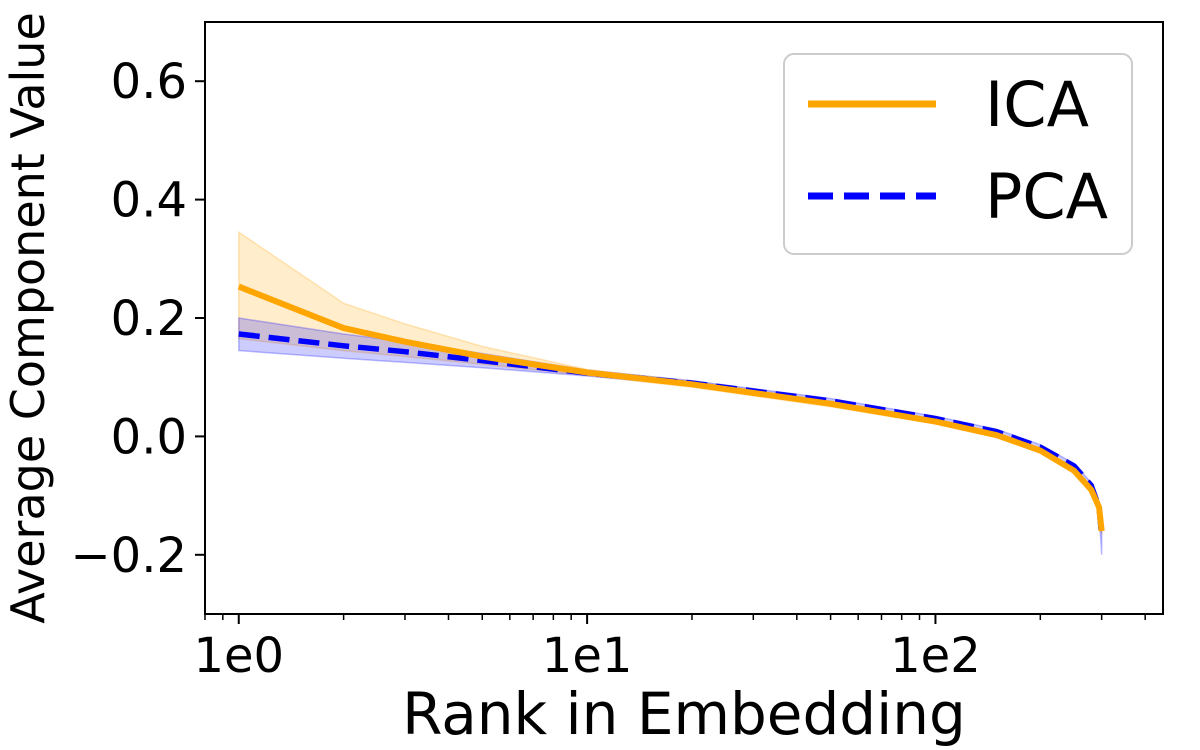  I want to click on y-tick-label: 0.6, so click(149, 82).